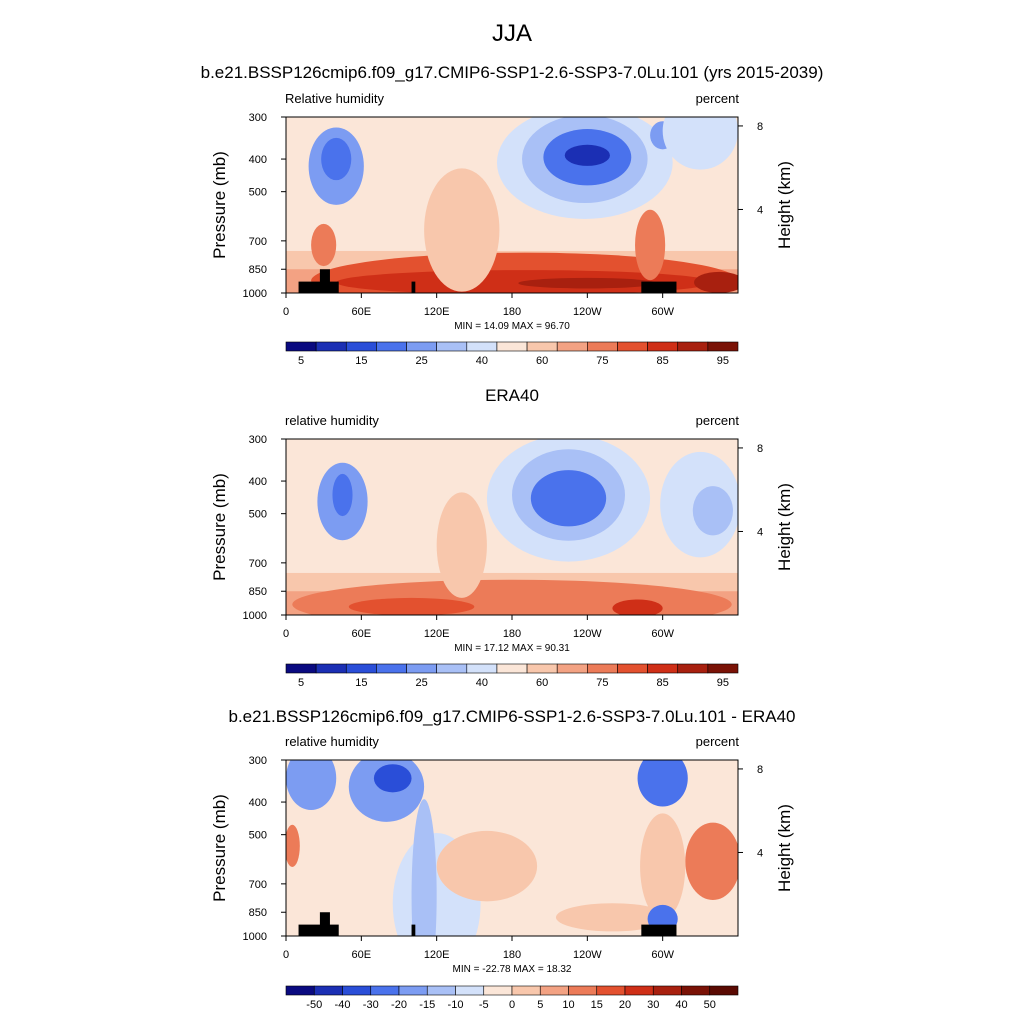 This screenshot has height=1024, width=1024. Describe the element at coordinates (258, 803) in the screenshot. I see `pressure-tick-label: 400` at that location.